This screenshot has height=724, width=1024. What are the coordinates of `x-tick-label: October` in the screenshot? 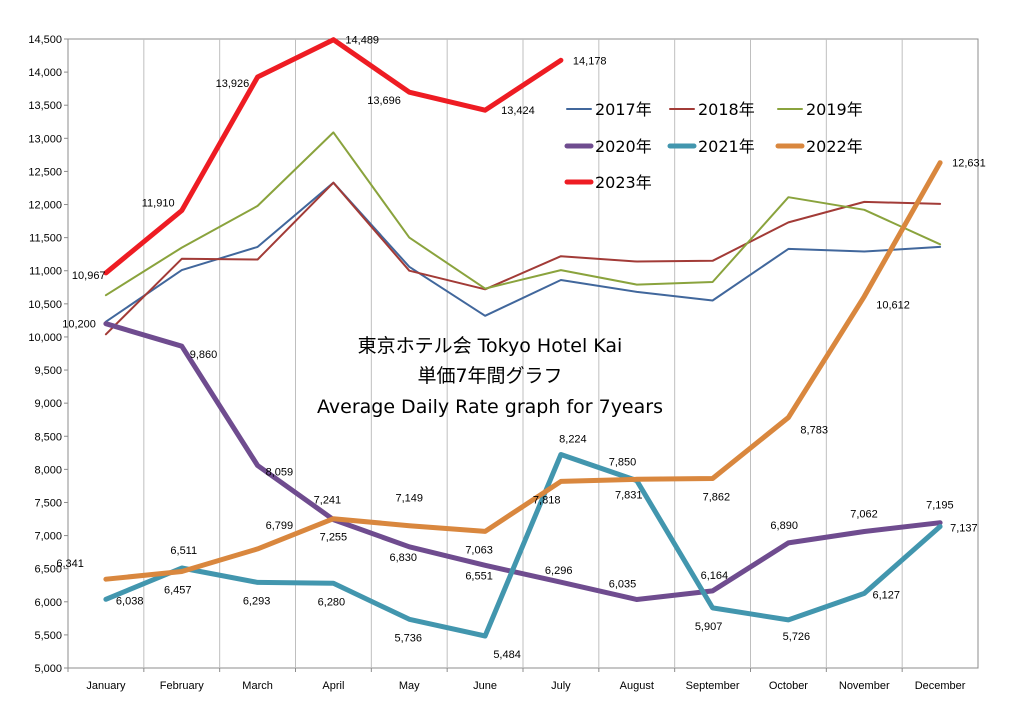 It's located at (788, 686).